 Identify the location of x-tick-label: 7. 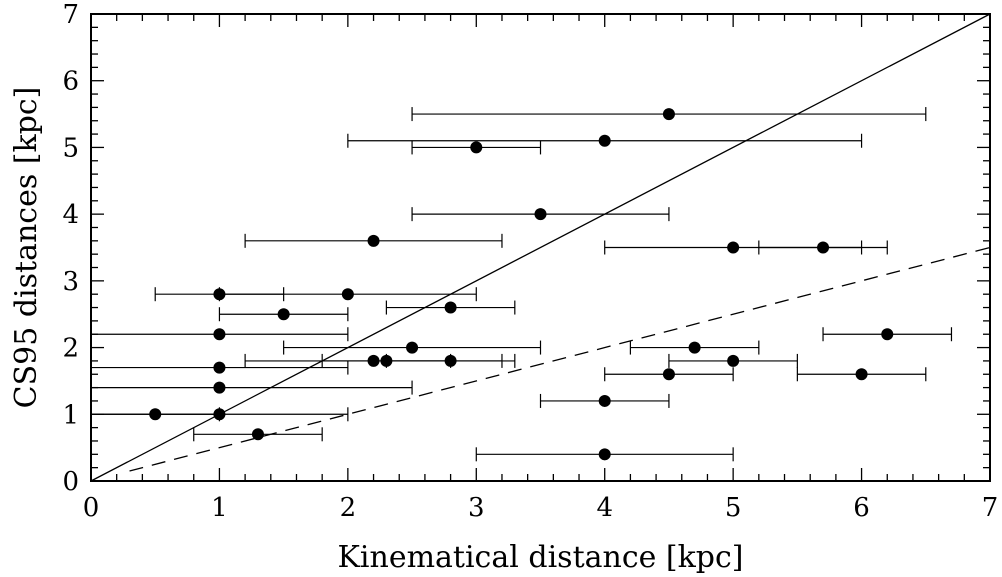
(990, 508).